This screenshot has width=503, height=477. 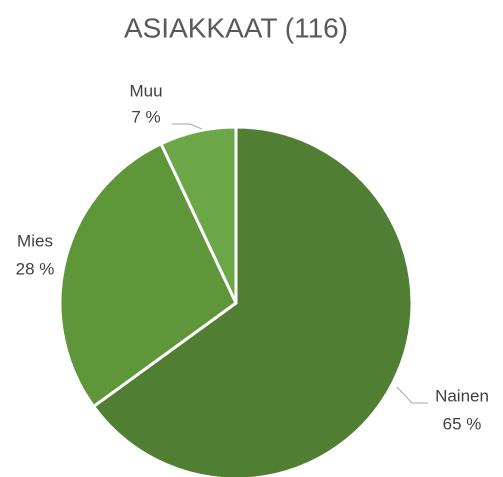 What do you see at coordinates (462, 395) in the screenshot?
I see `category-label: Nainen` at bounding box center [462, 395].